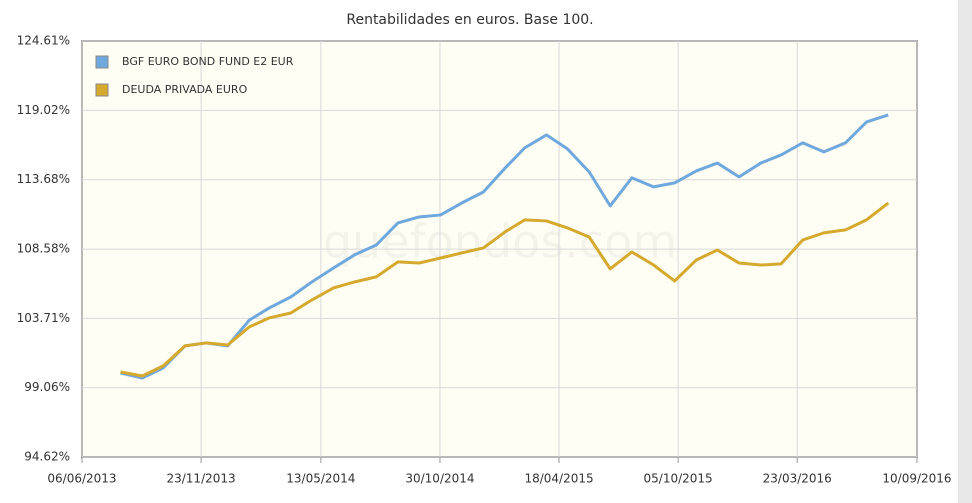 The width and height of the screenshot is (972, 503). What do you see at coordinates (47, 457) in the screenshot?
I see `y-tick-label: 94.62%` at bounding box center [47, 457].